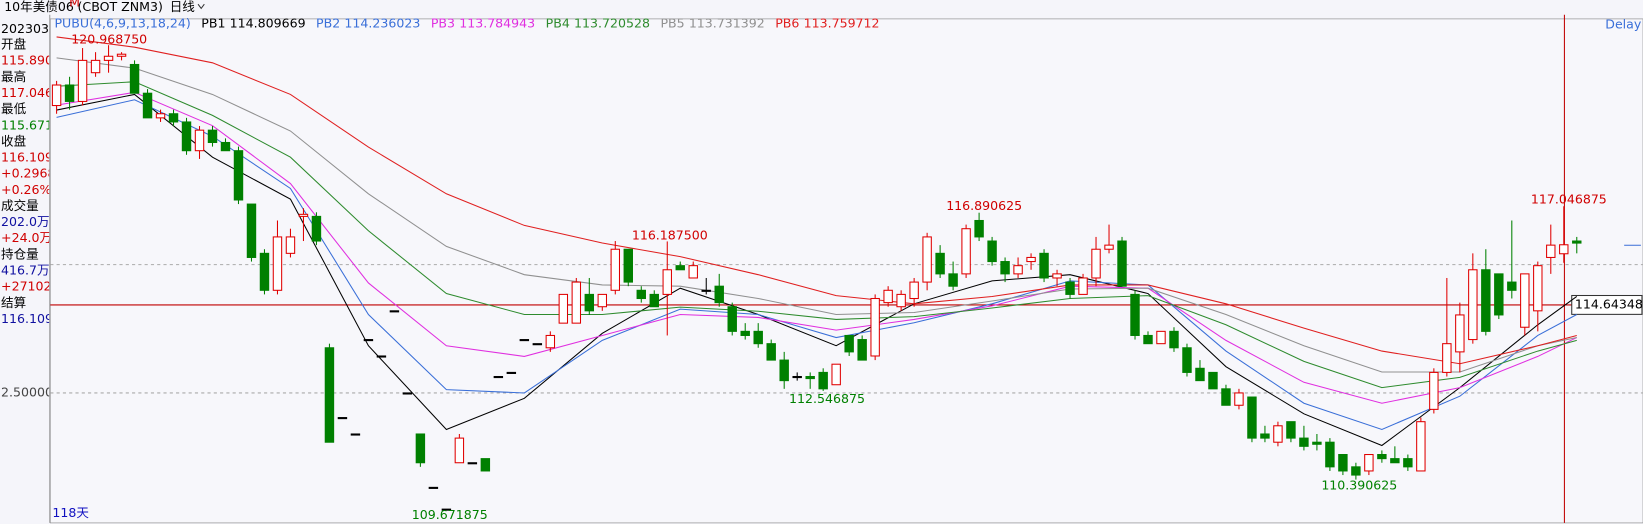 The image size is (1643, 524). What do you see at coordinates (13, 76) in the screenshot?
I see `info-row: 最高` at bounding box center [13, 76].